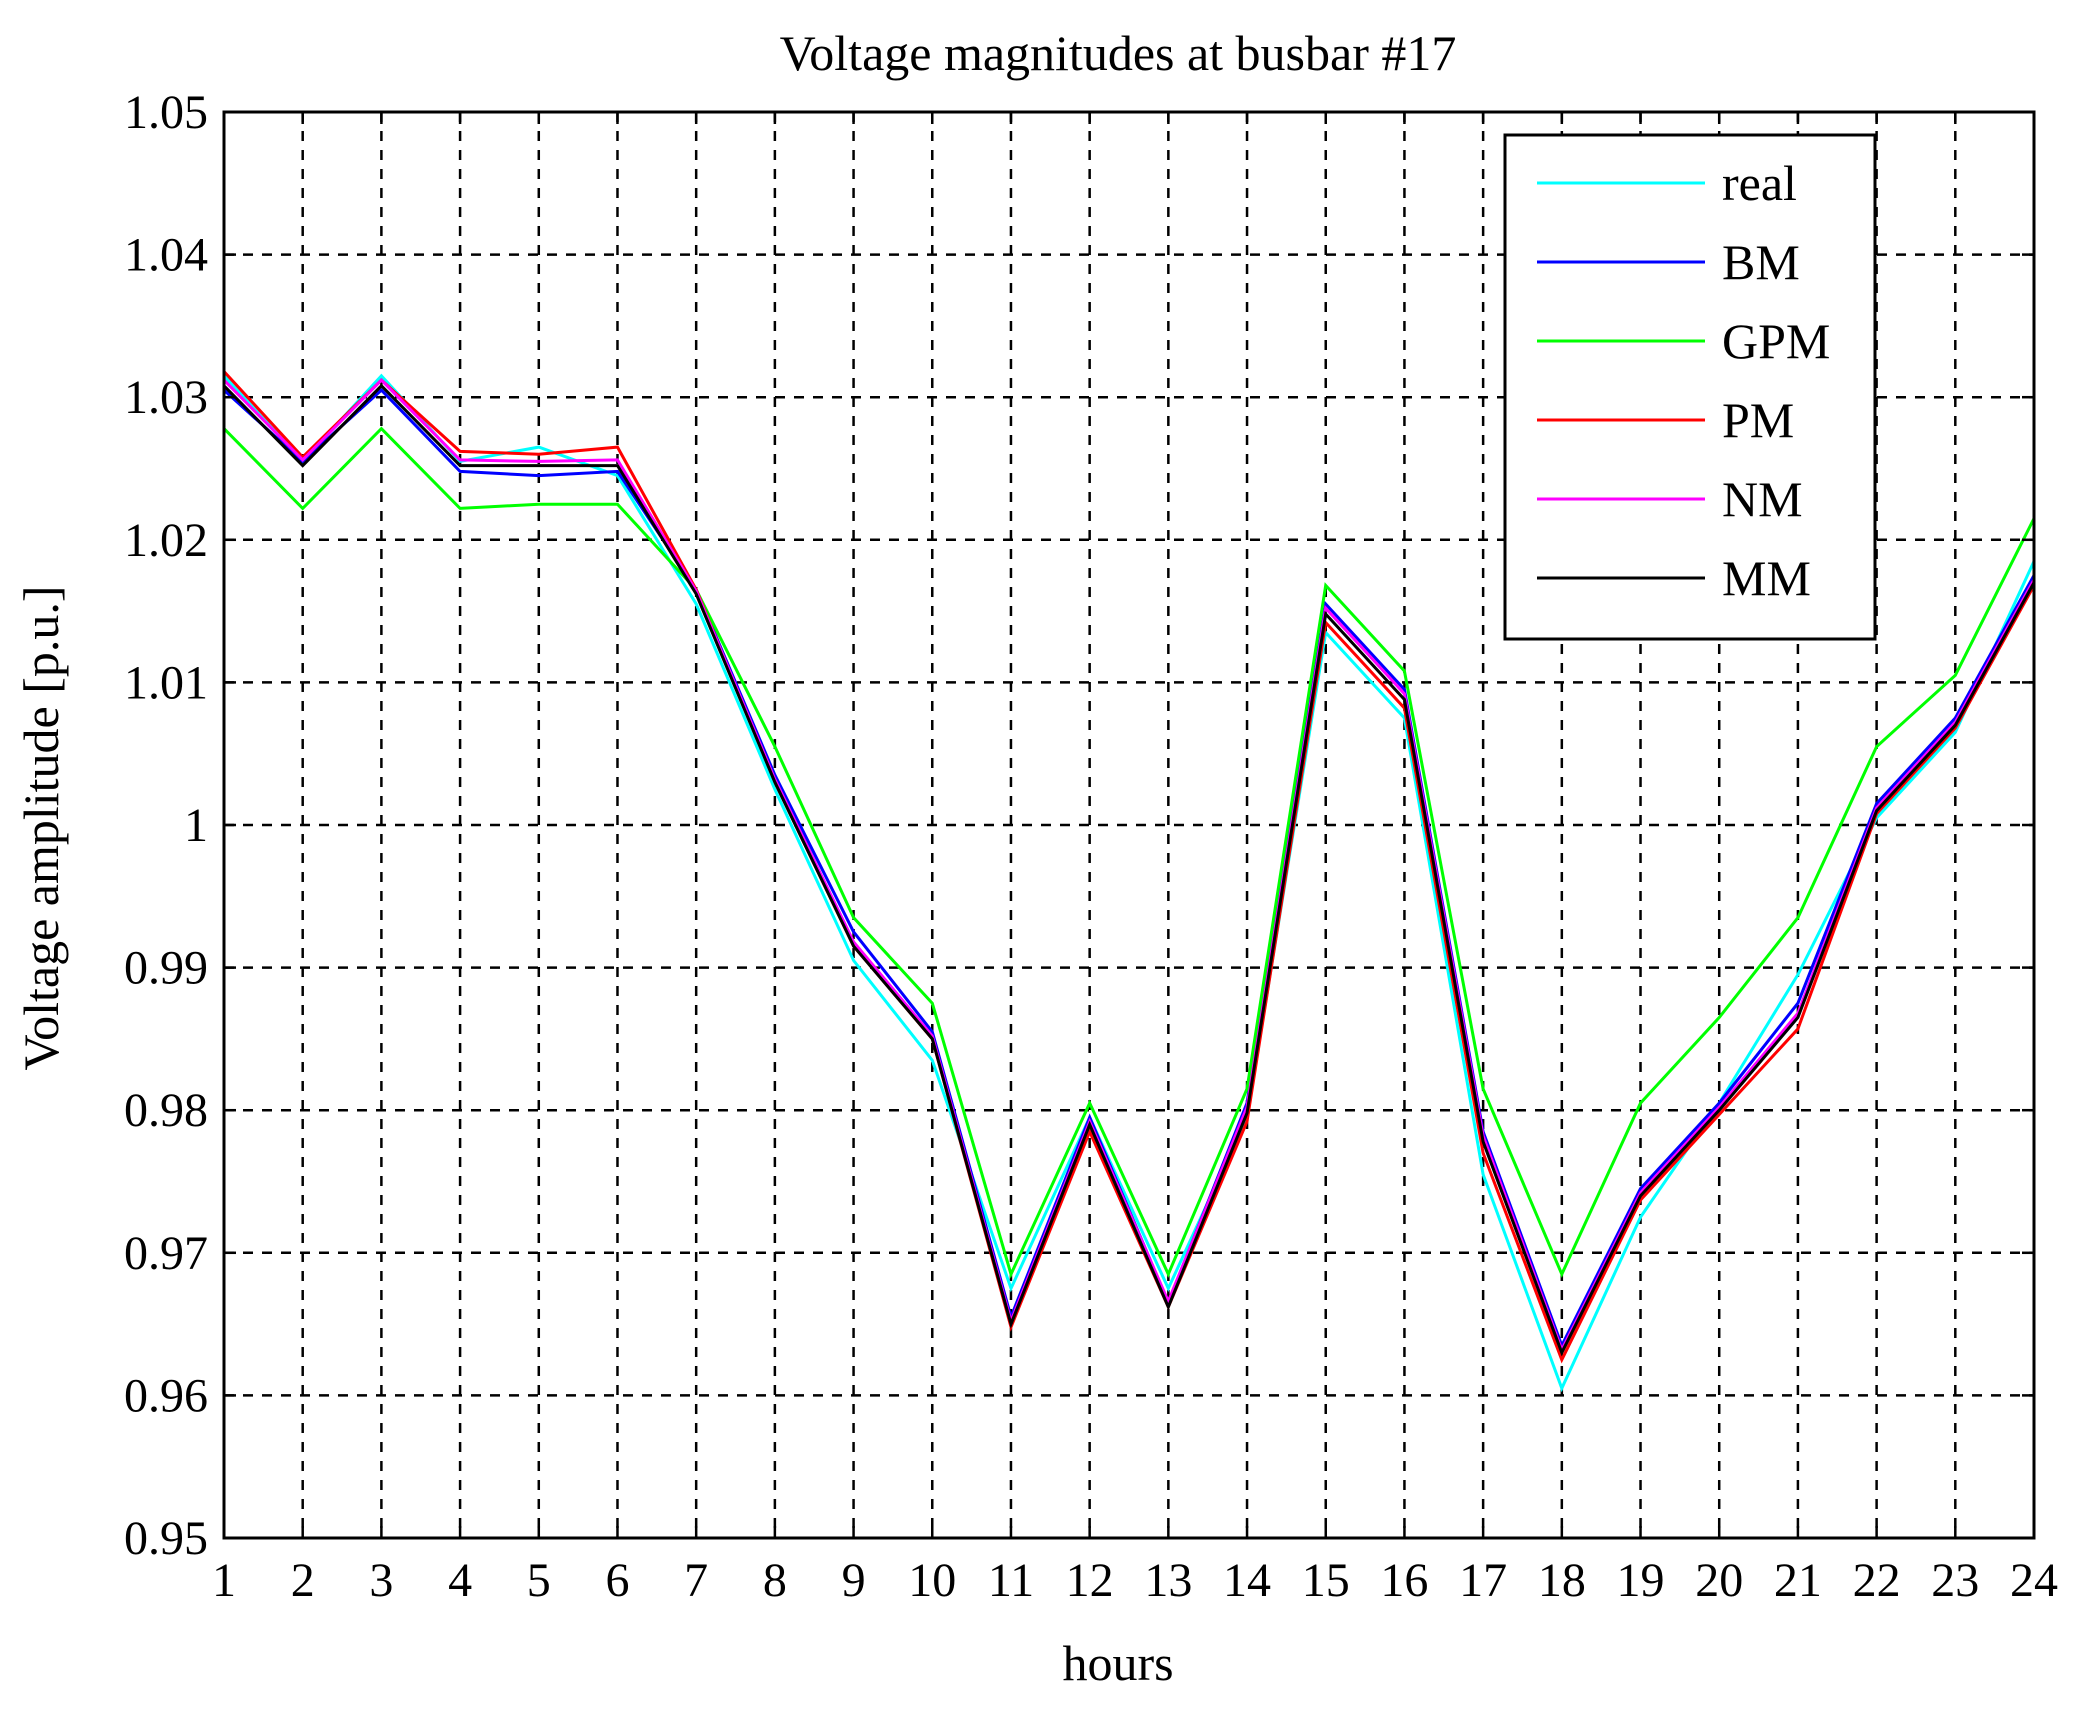 This screenshot has height=1732, width=2084. What do you see at coordinates (539, 1580) in the screenshot?
I see `x-tick-label: 5` at bounding box center [539, 1580].